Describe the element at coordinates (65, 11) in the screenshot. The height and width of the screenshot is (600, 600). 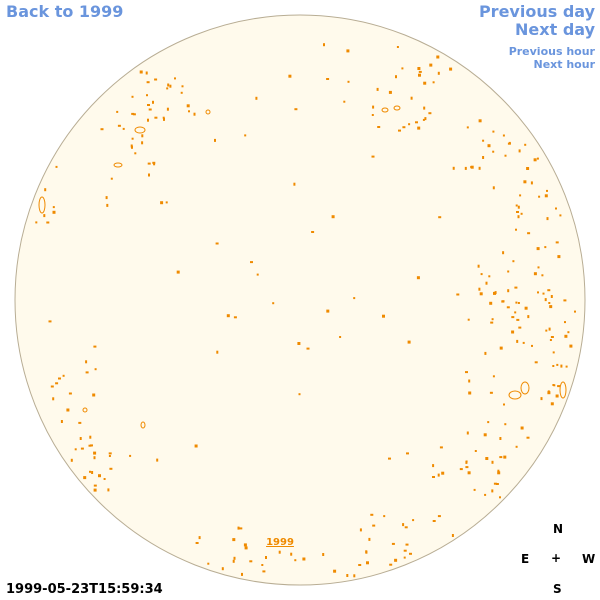
I see `back-to-year-link: Back to 1999` at that location.